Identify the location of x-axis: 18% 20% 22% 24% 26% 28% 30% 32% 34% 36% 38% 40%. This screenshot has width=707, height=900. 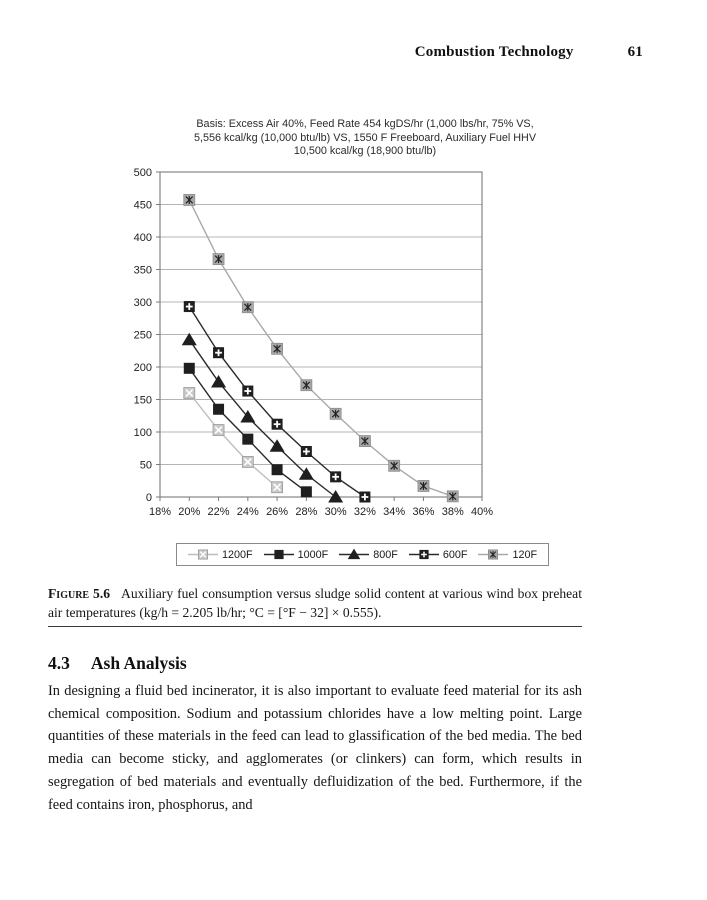
(321, 507).